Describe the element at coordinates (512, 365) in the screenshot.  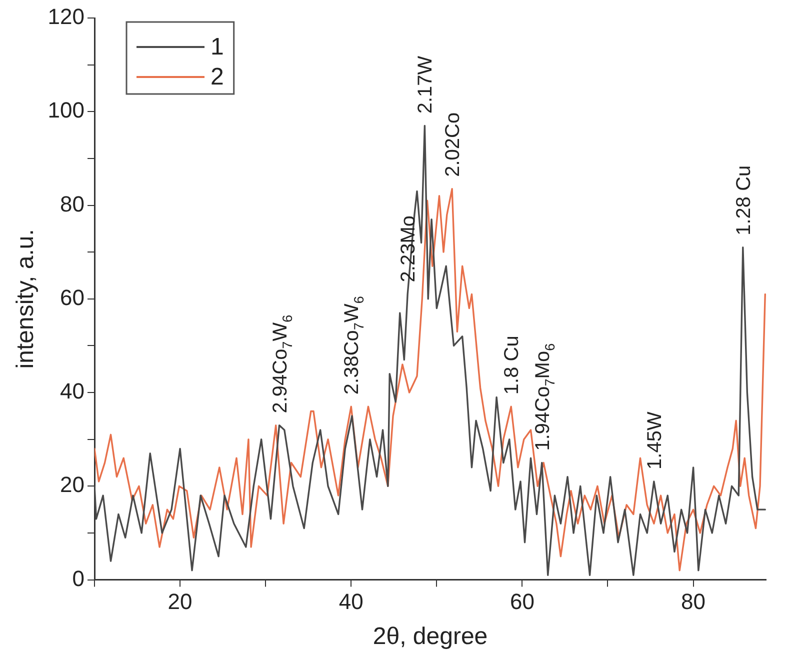
I see `annotation: 1.8 Cu` at that location.